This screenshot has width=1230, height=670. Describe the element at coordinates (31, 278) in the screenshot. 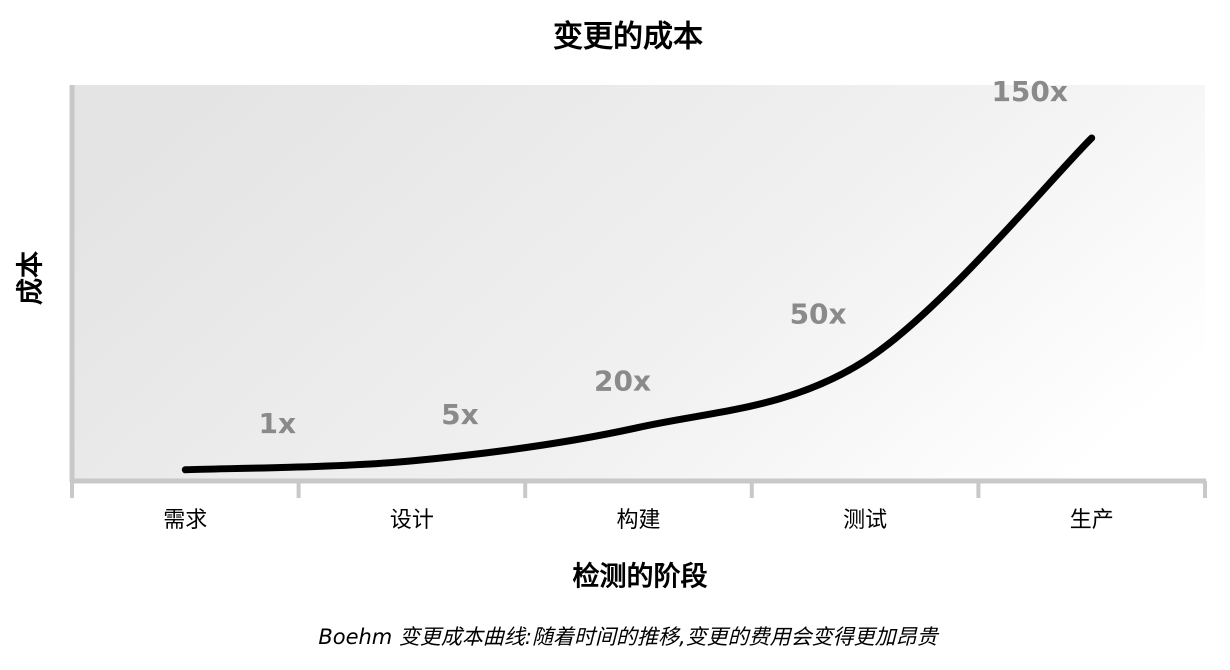

I see `y-axis-title: 成本` at that location.